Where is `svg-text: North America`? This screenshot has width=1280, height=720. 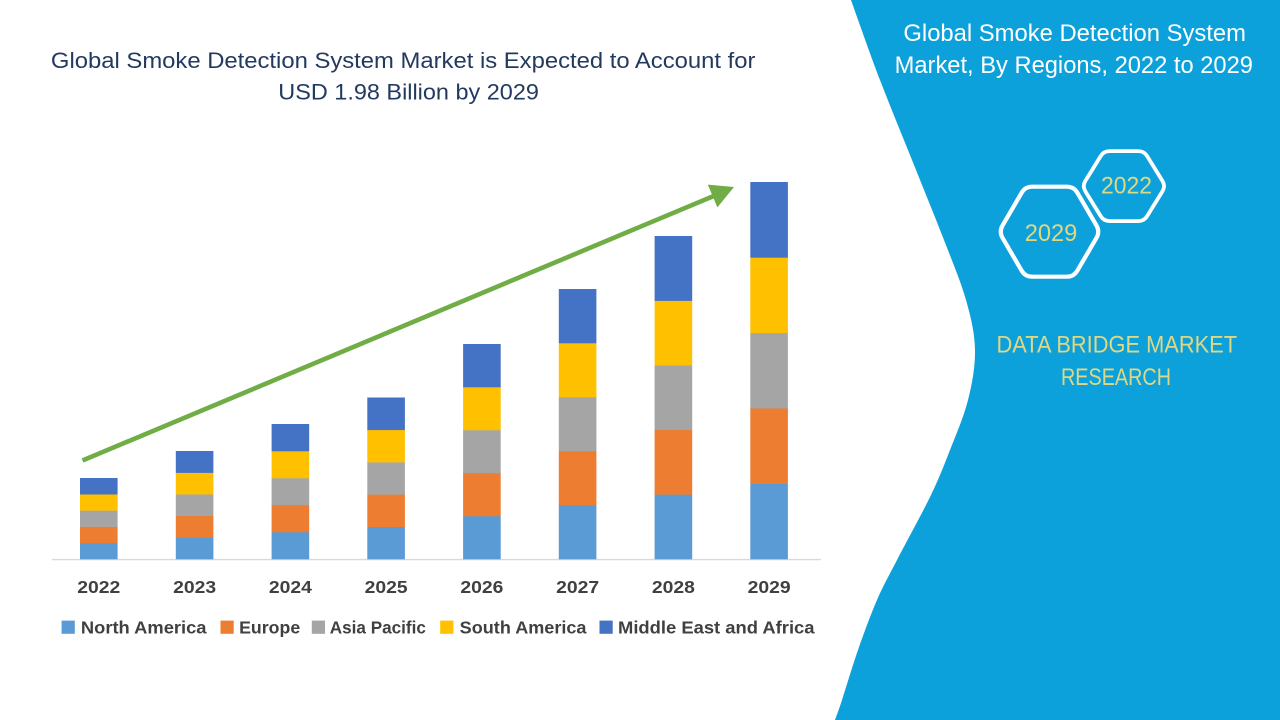
svg-text: North America is located at coordinates (144, 628).